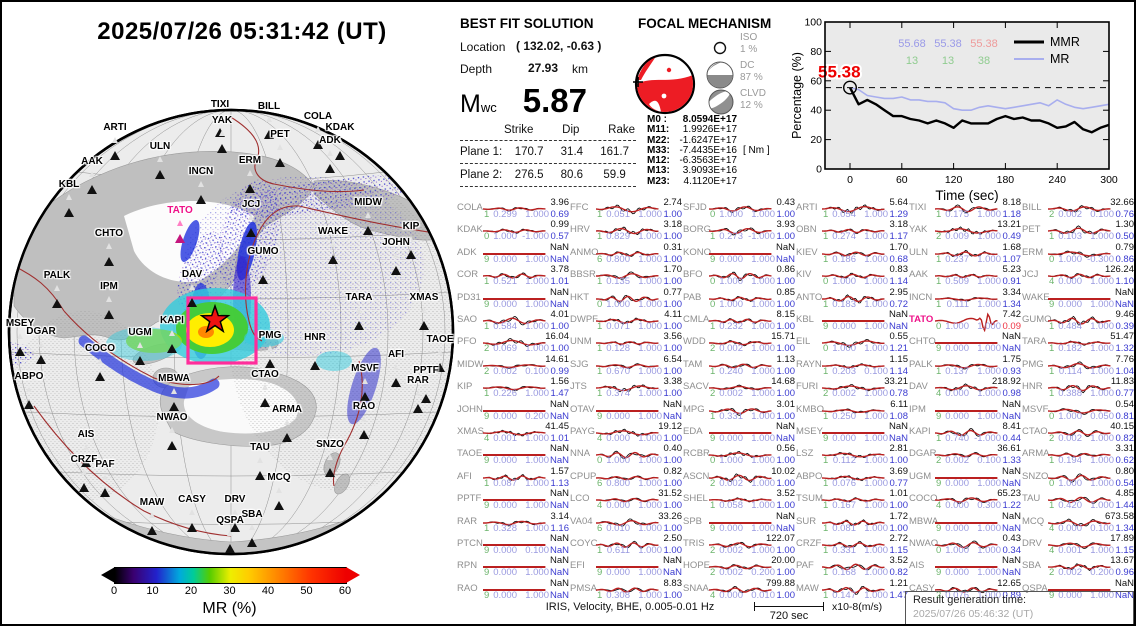  What do you see at coordinates (673, 382) in the screenshot?
I see `station-amplitude: 3.38` at bounding box center [673, 382].